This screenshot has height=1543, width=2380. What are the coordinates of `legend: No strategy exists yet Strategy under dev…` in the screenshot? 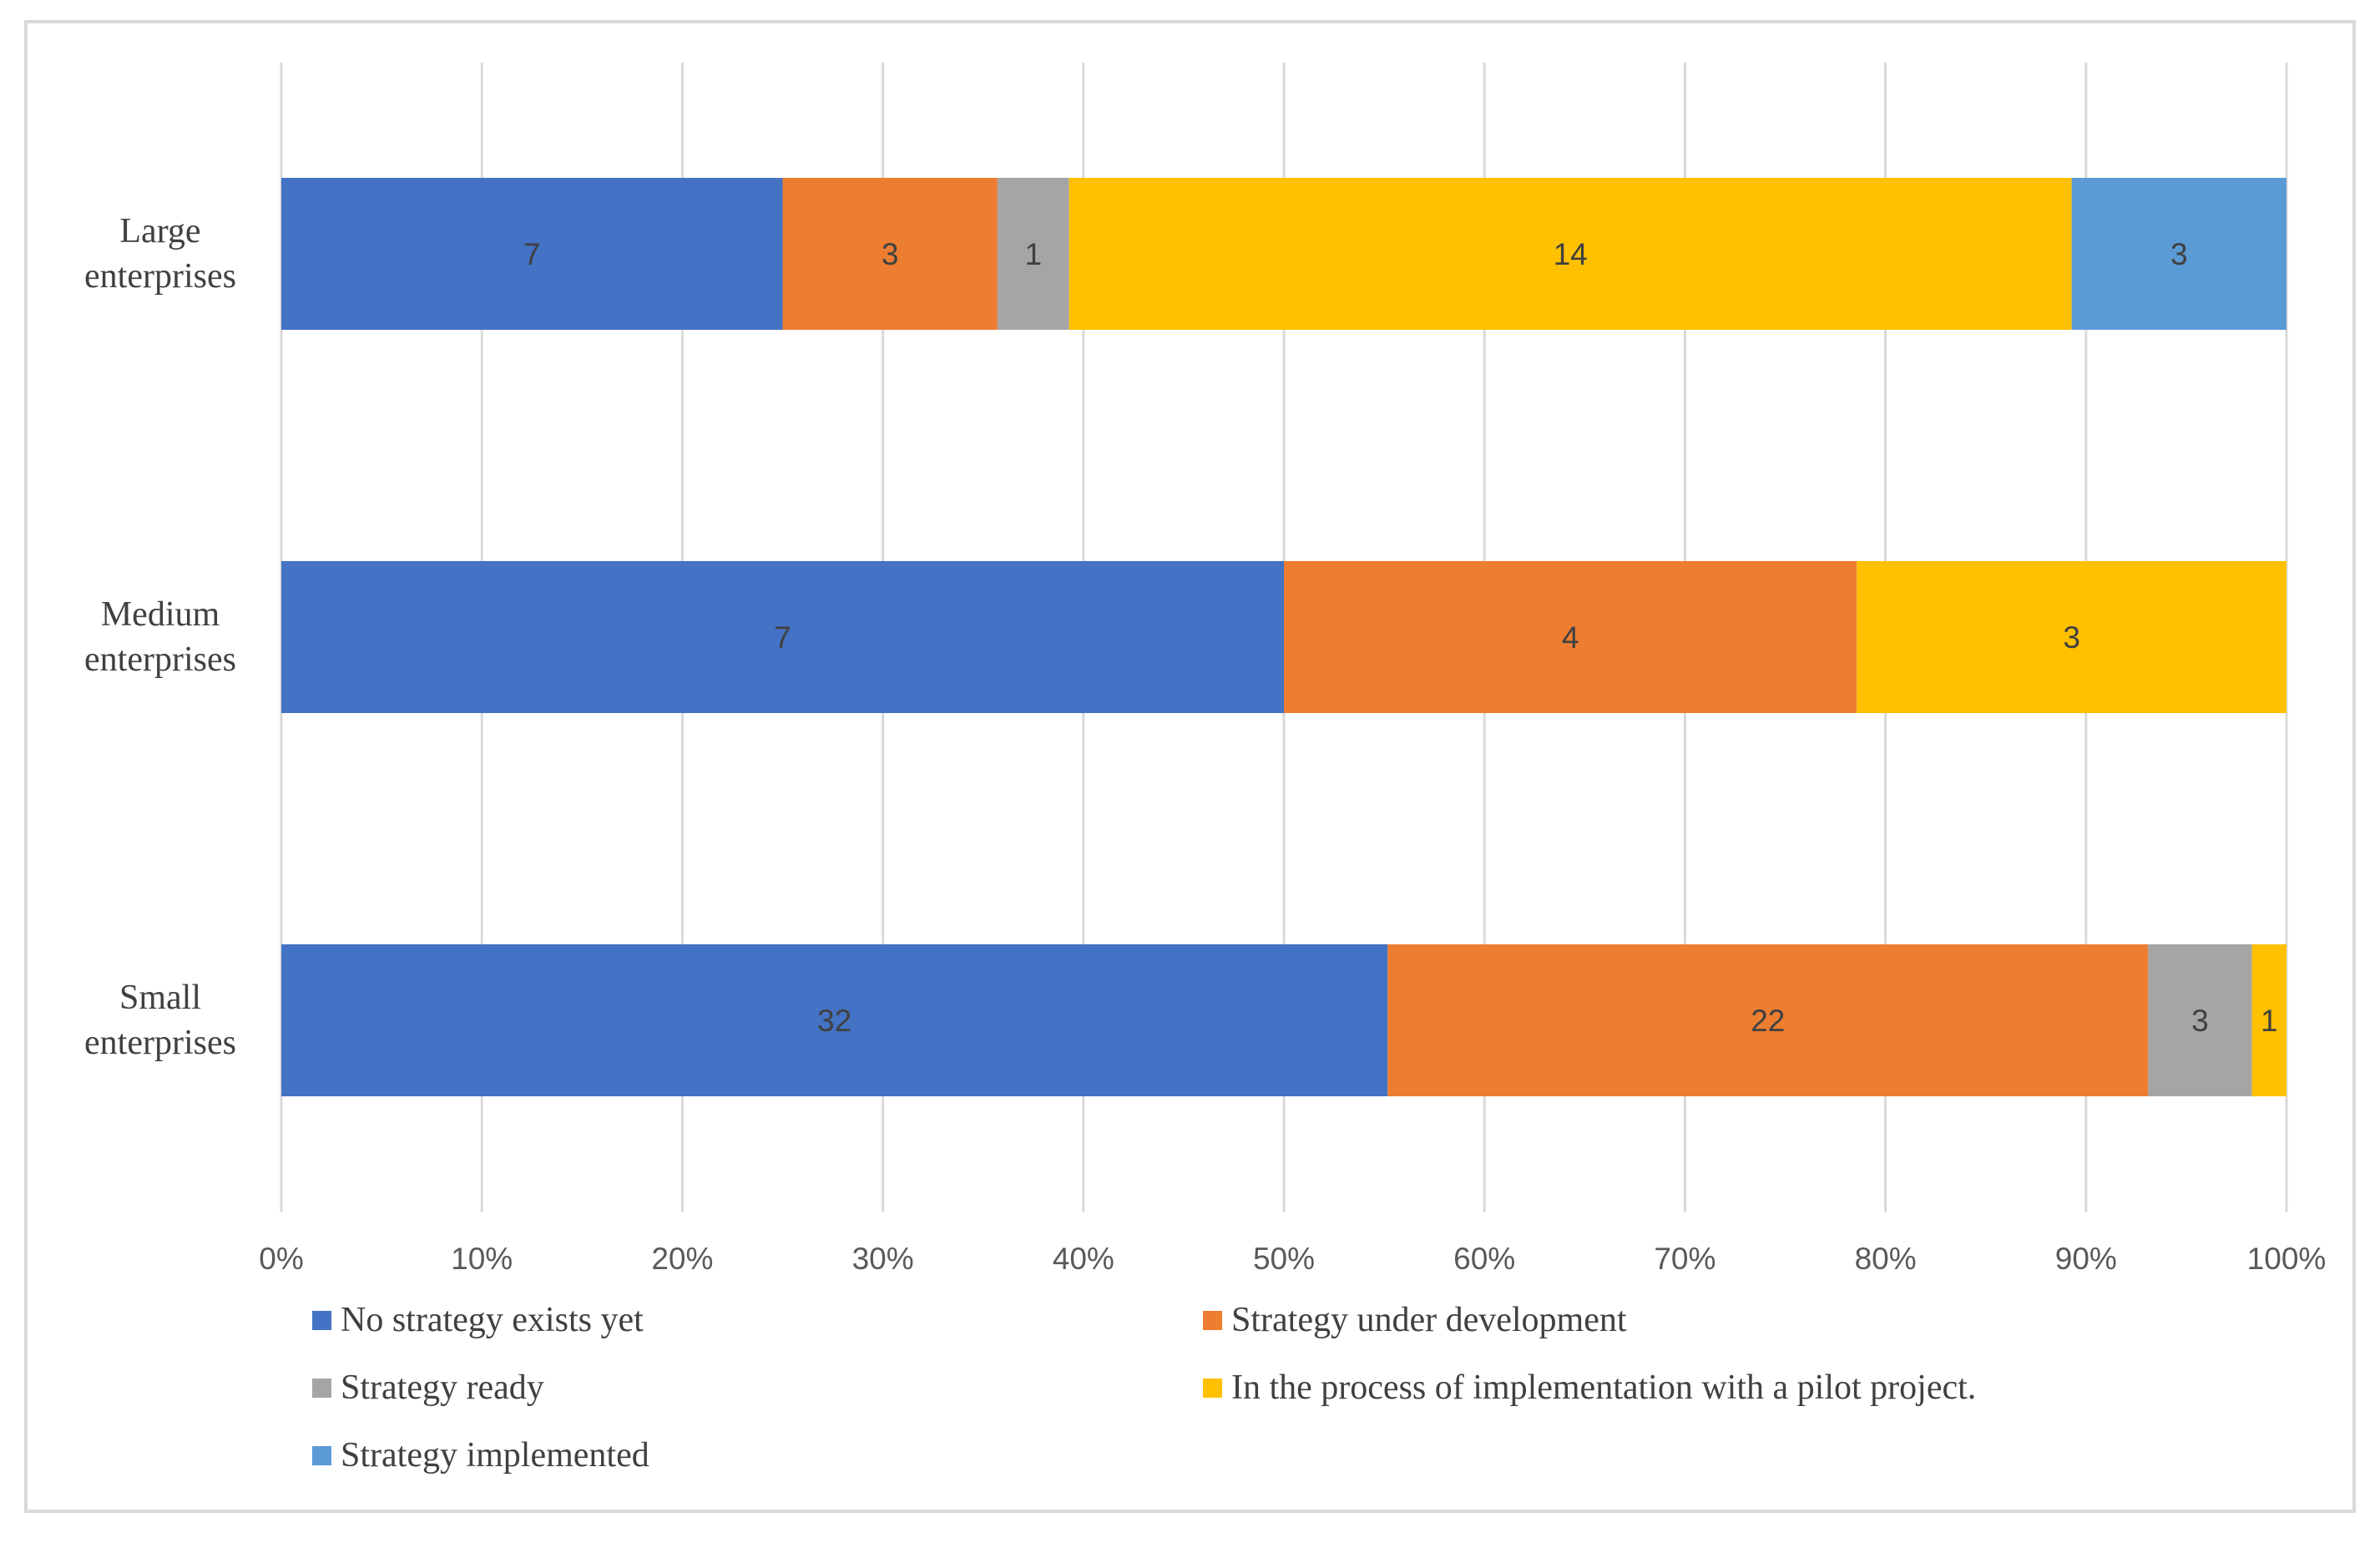 It's located at (1144, 1388).